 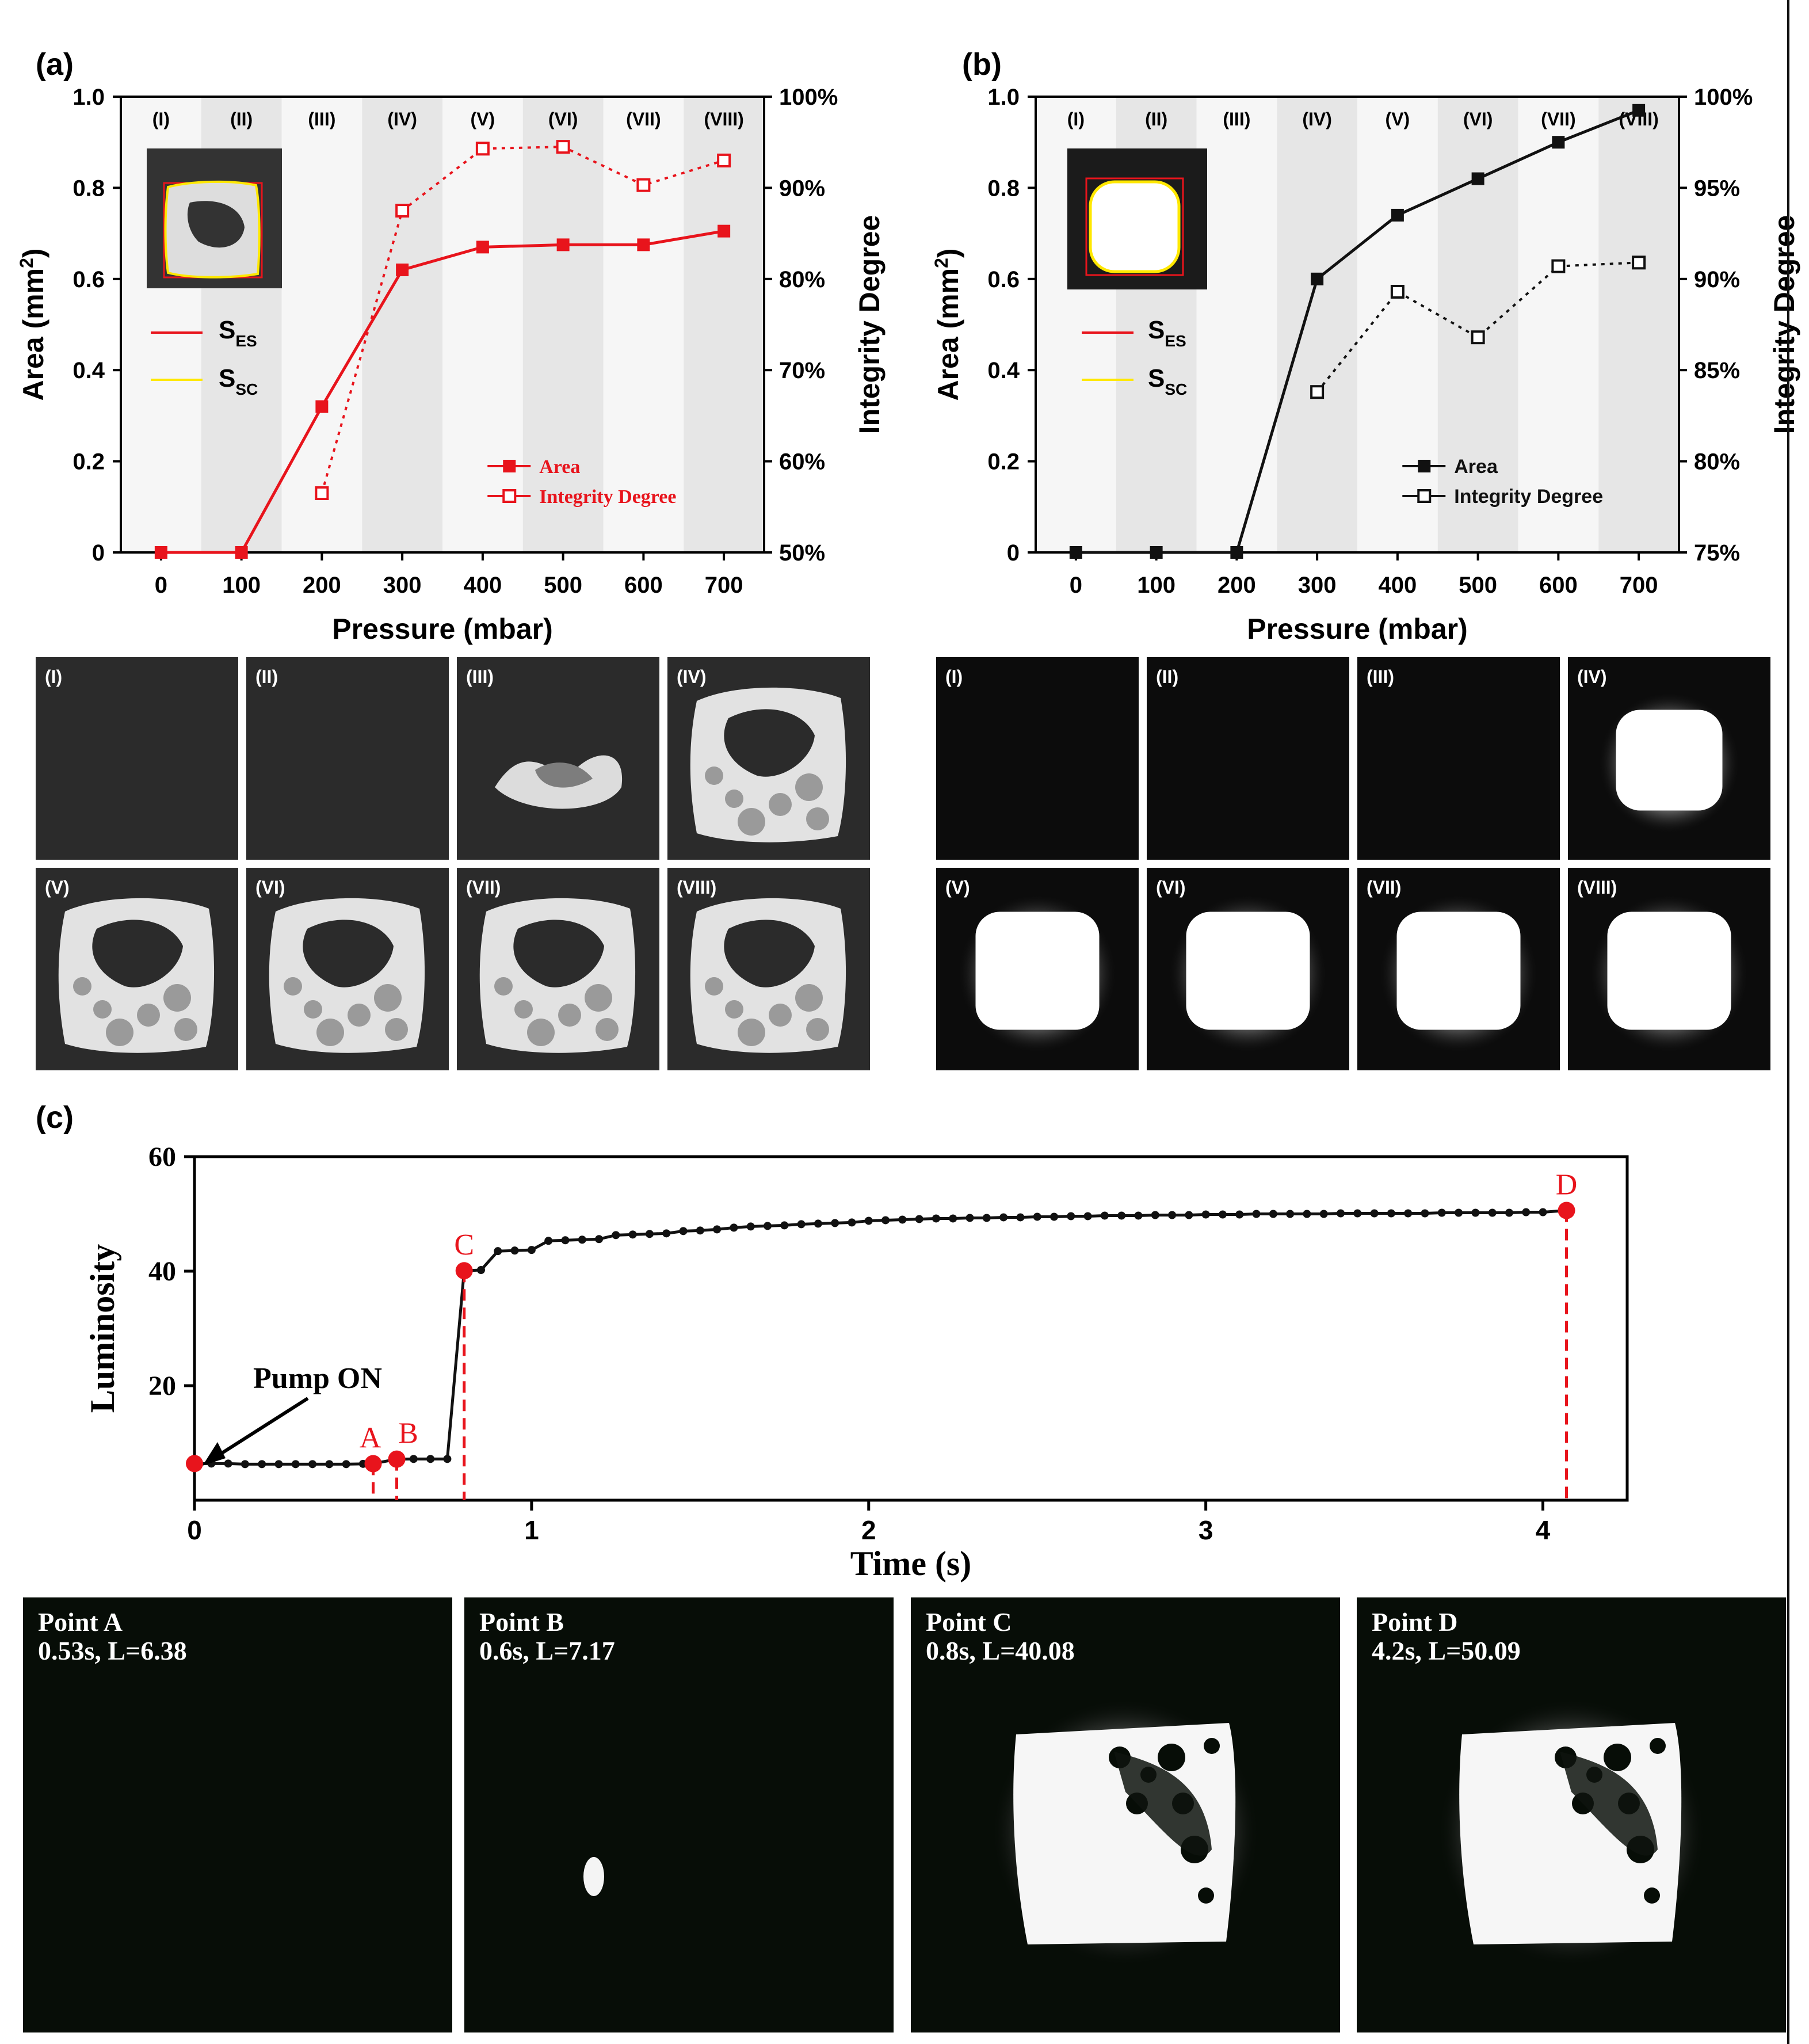 I want to click on legend-area-marker, so click(x=1424, y=466).